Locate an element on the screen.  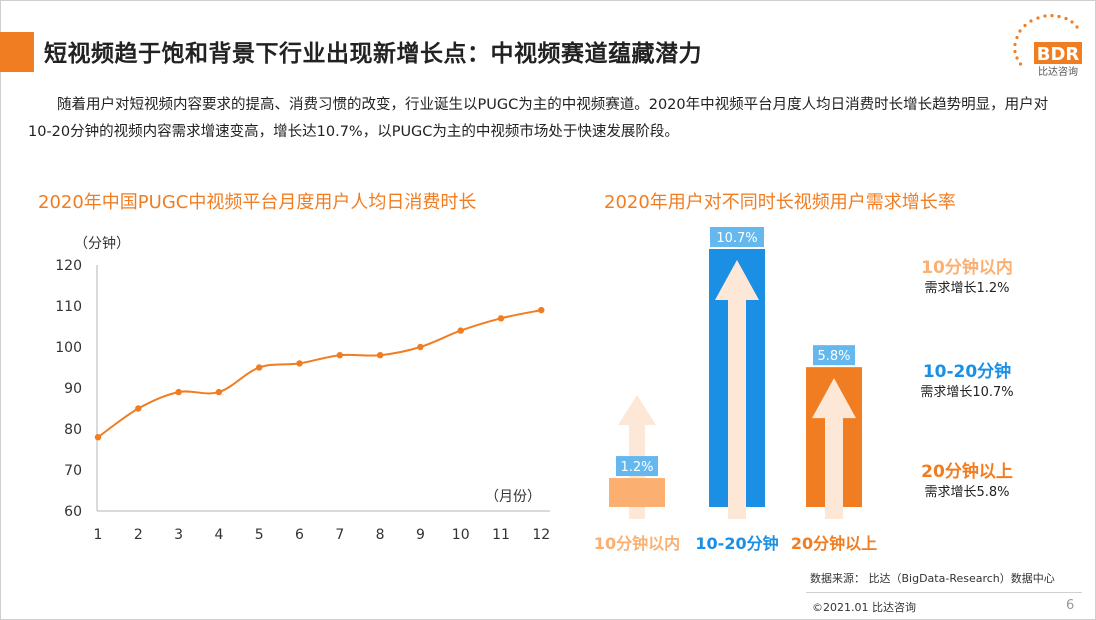
x-tick-label: 12 is located at coordinates (541, 535).